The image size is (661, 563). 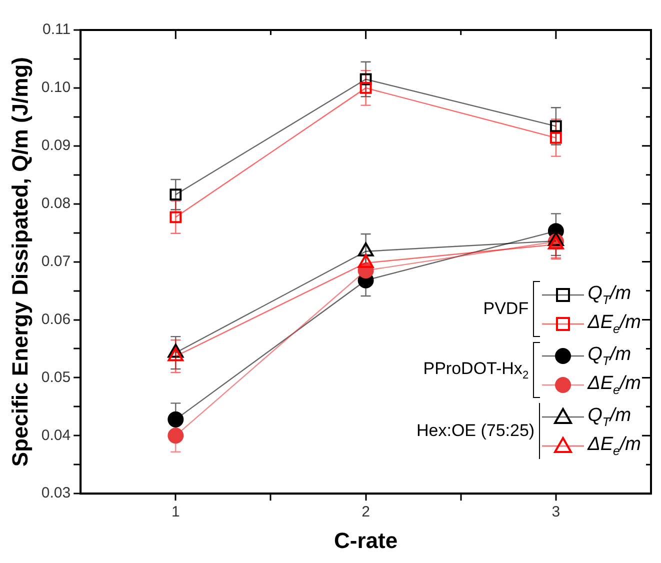 What do you see at coordinates (56, 377) in the screenshot?
I see `y-tick-label: 0.05` at bounding box center [56, 377].